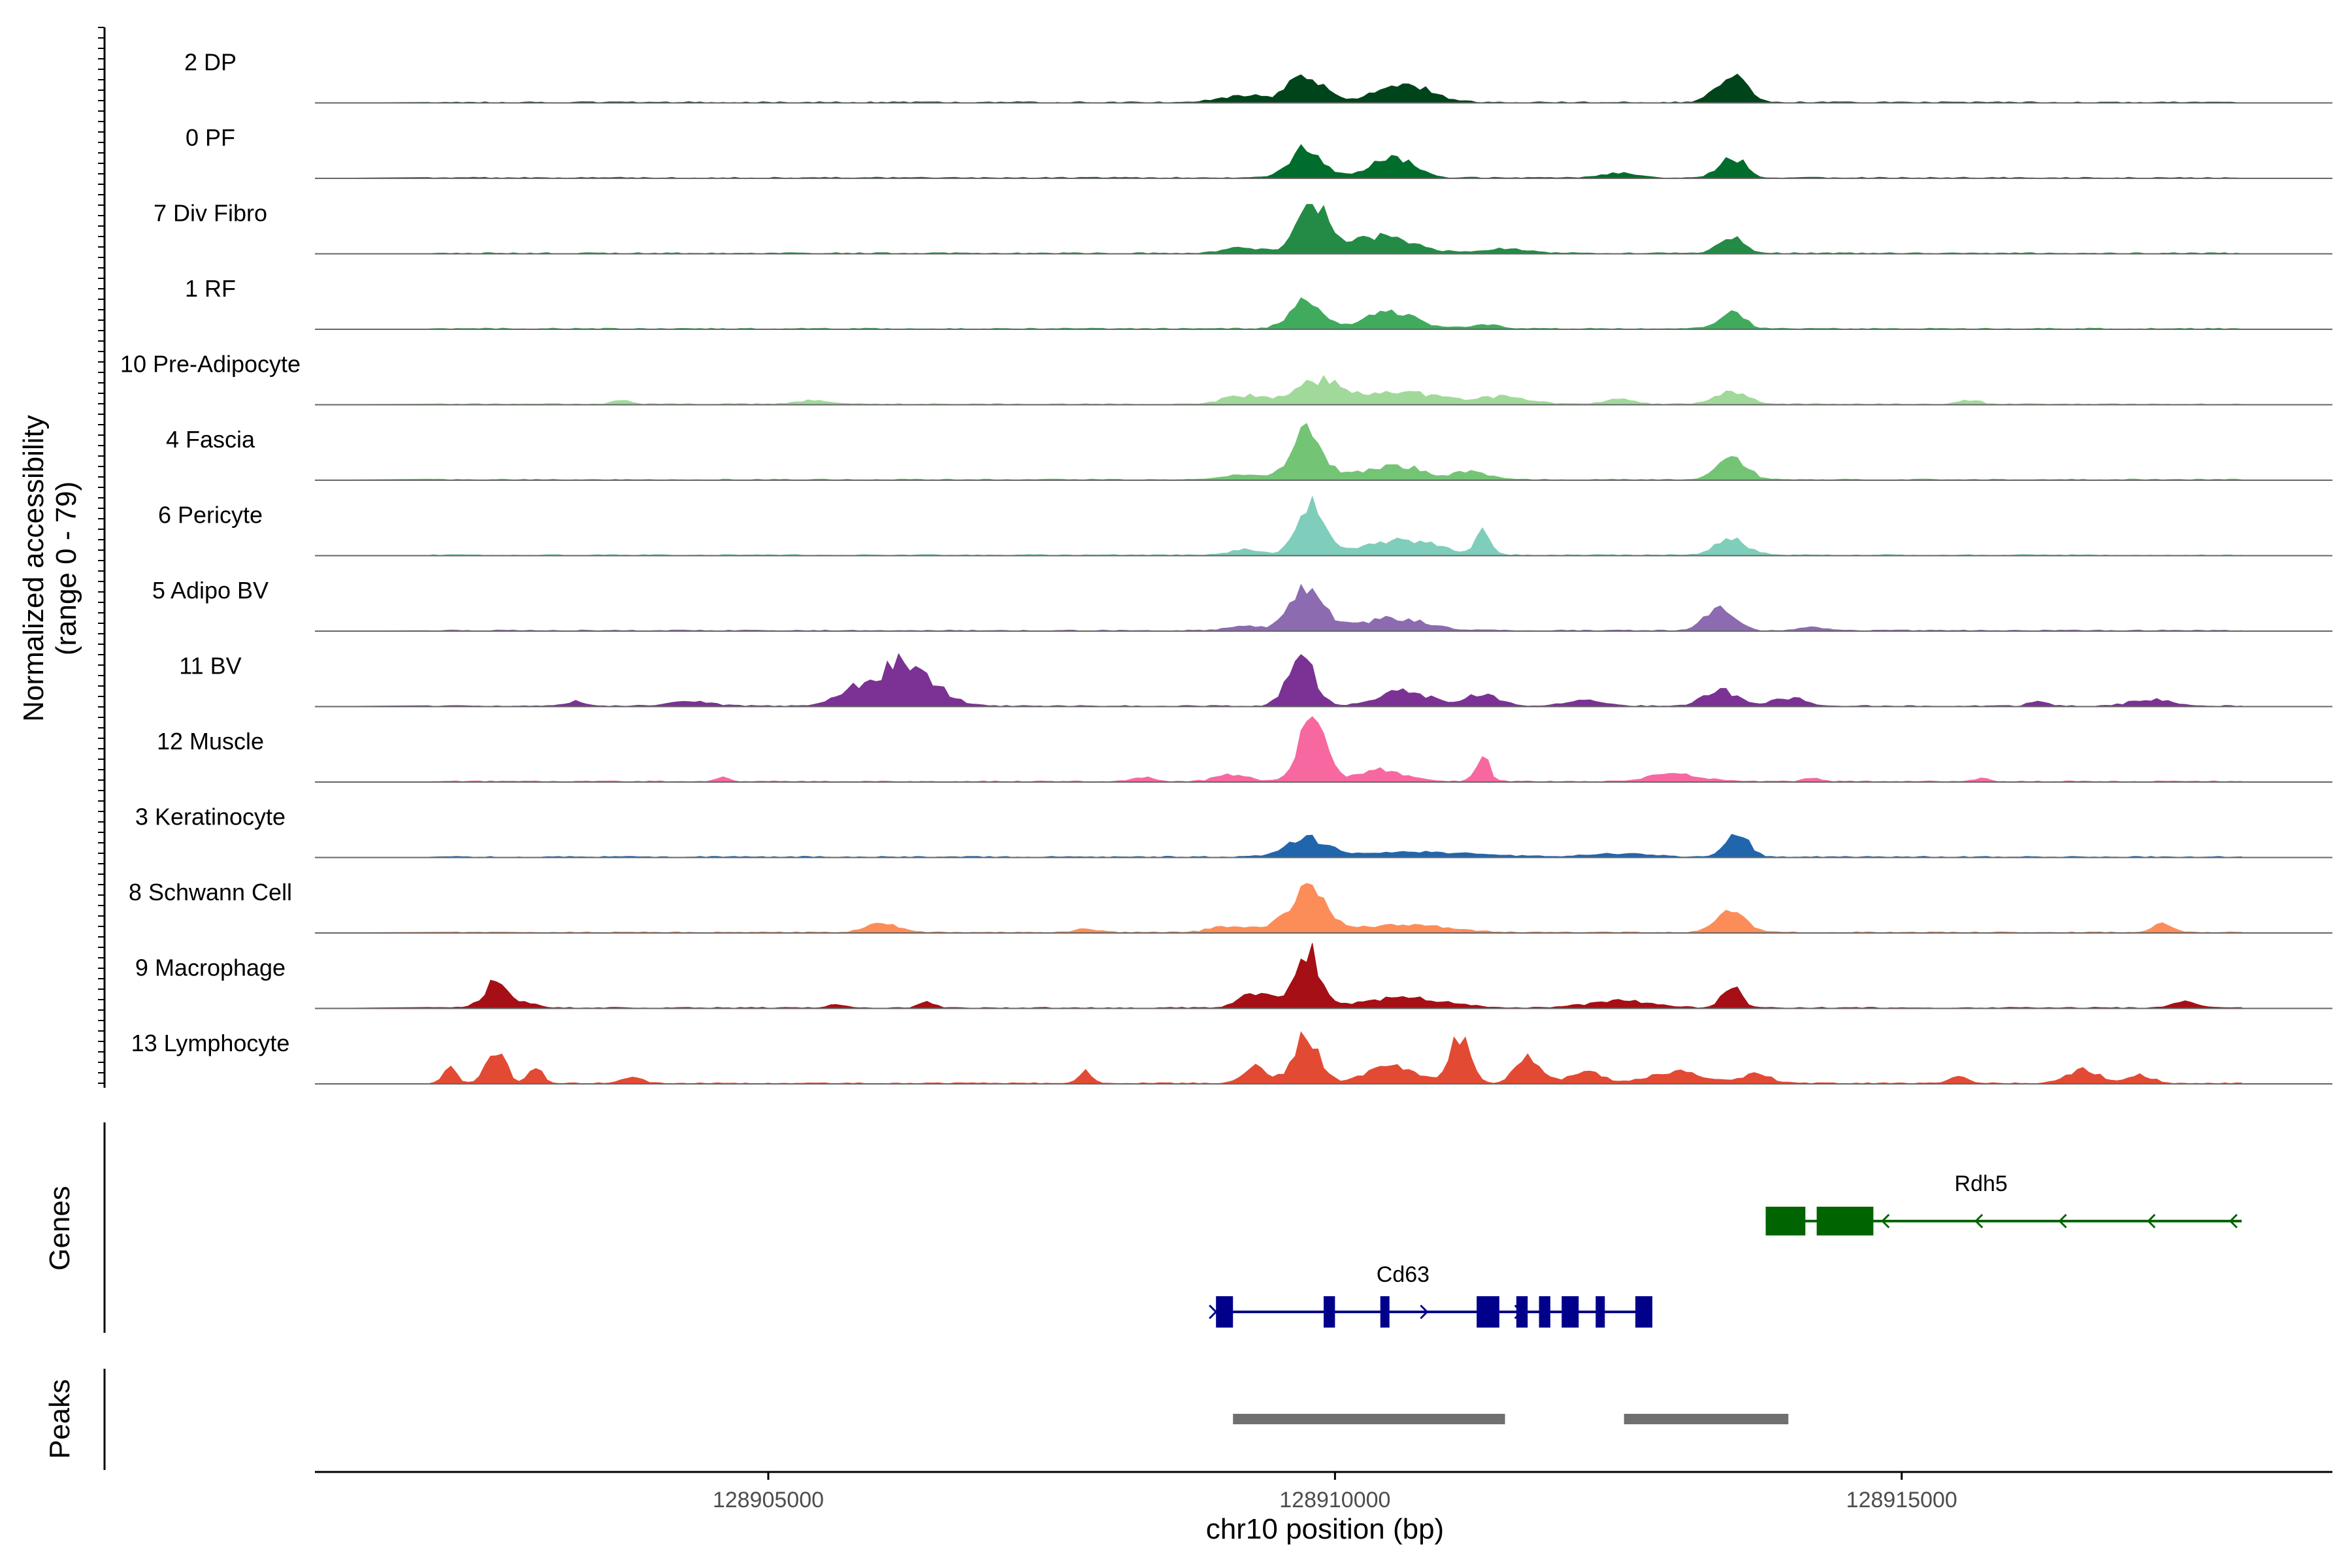  I want to click on track-12-muscle: 12 Muscle, so click(1244, 749).